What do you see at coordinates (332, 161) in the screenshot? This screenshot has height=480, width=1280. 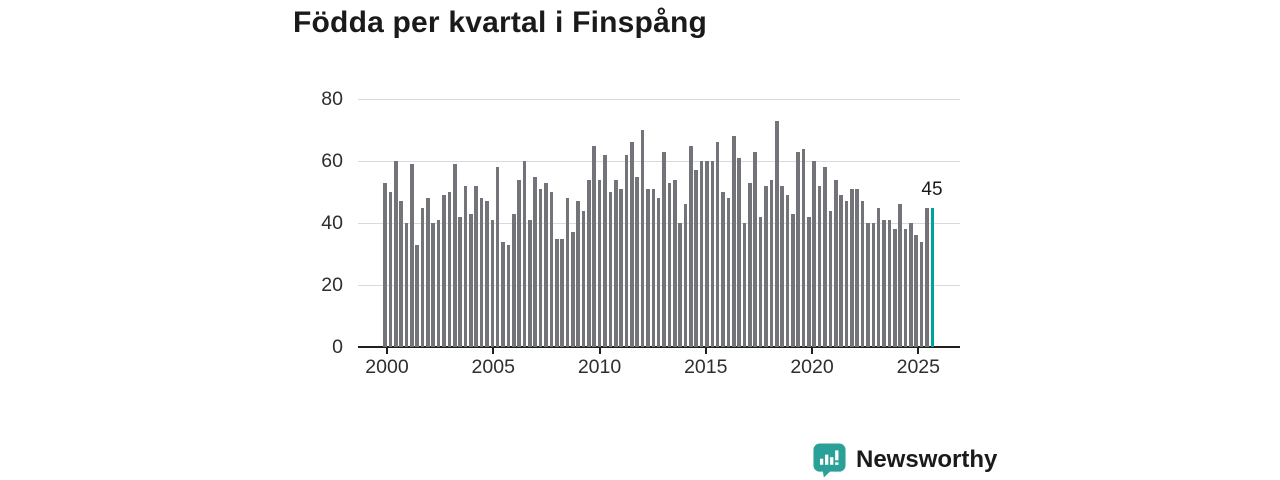 I see `y-axis-tick-label: 60` at bounding box center [332, 161].